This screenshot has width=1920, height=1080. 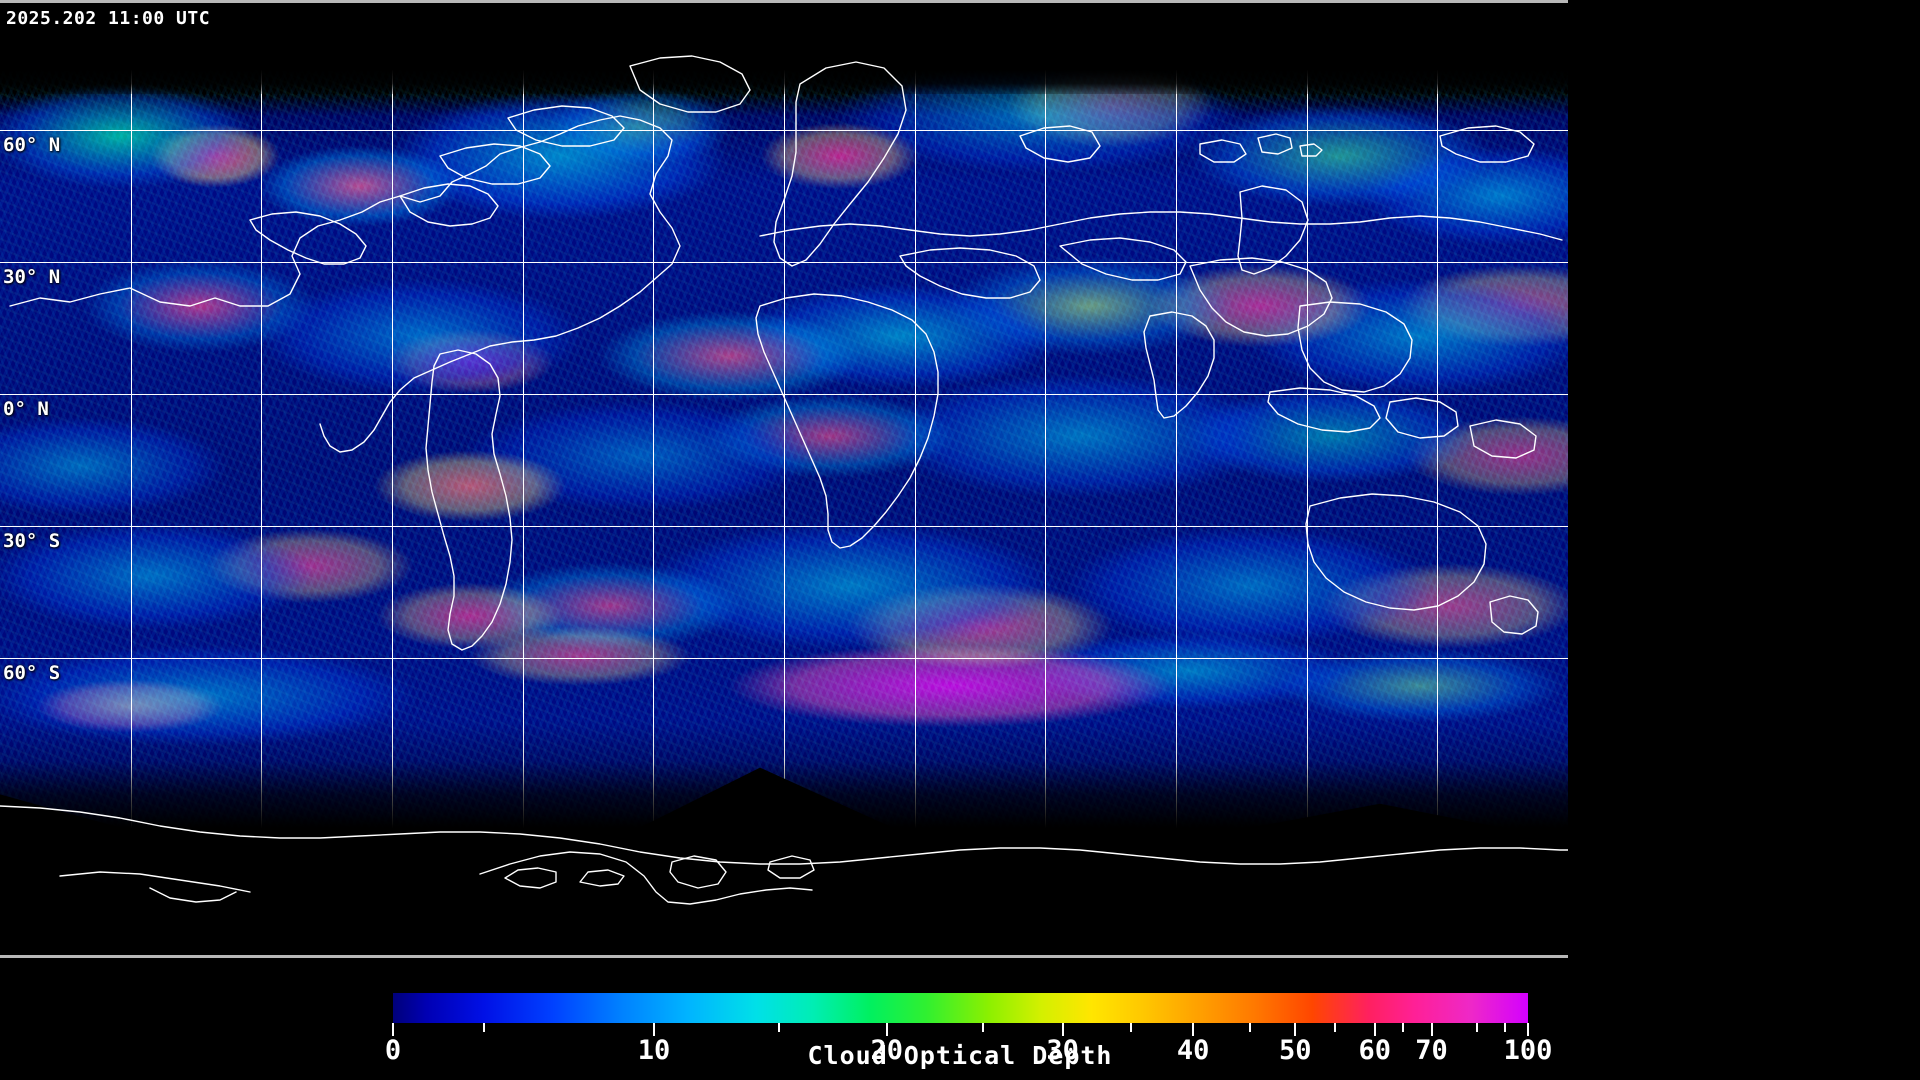 What do you see at coordinates (886, 1050) in the screenshot?
I see `colorbar-tick-label: 20` at bounding box center [886, 1050].